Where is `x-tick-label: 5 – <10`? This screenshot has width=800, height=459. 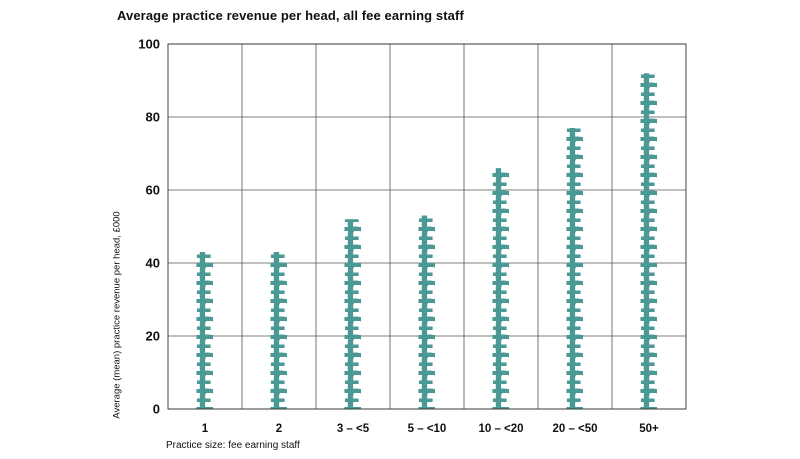 x-tick-label: 5 – <10 is located at coordinates (427, 429).